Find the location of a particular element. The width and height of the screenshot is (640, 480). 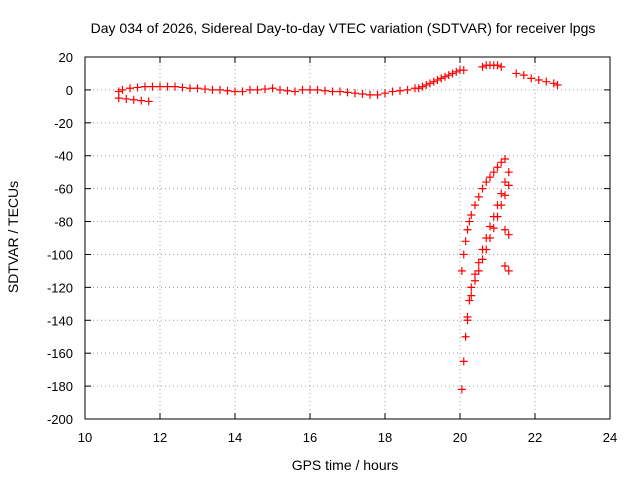

x-tick-label: 12 is located at coordinates (160, 437).